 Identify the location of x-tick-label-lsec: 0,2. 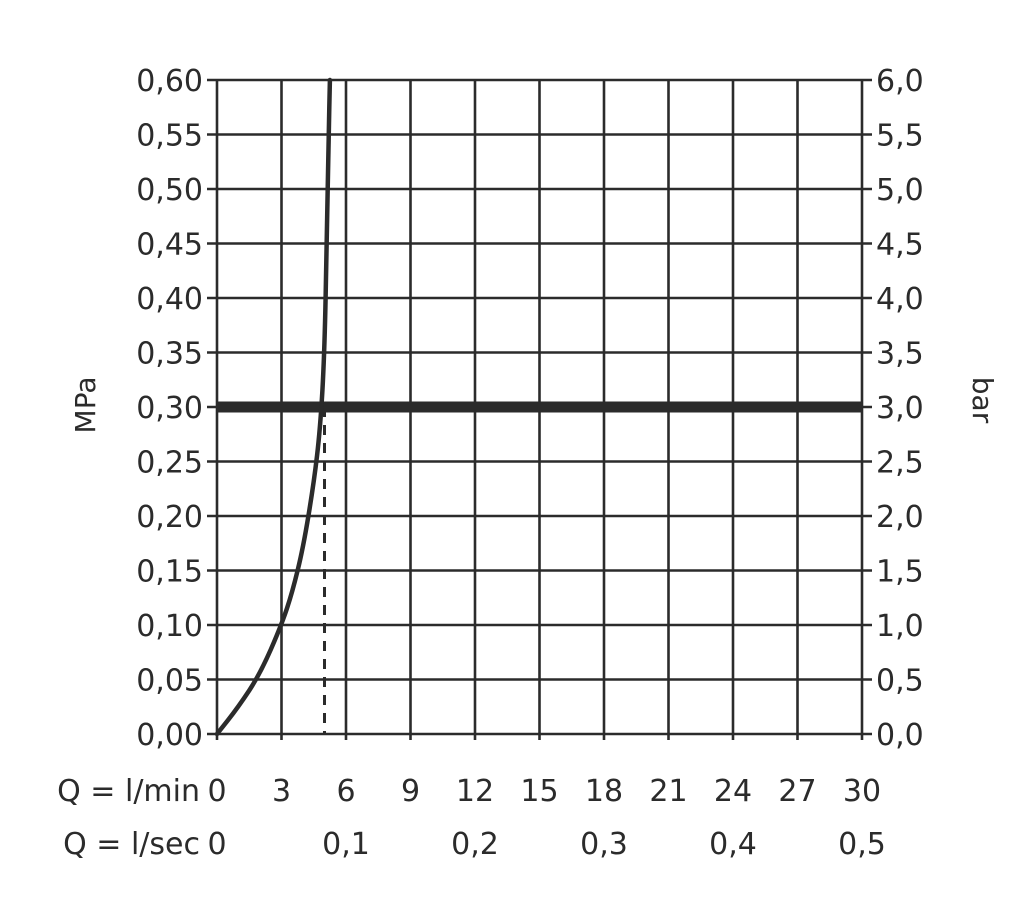
(475, 844).